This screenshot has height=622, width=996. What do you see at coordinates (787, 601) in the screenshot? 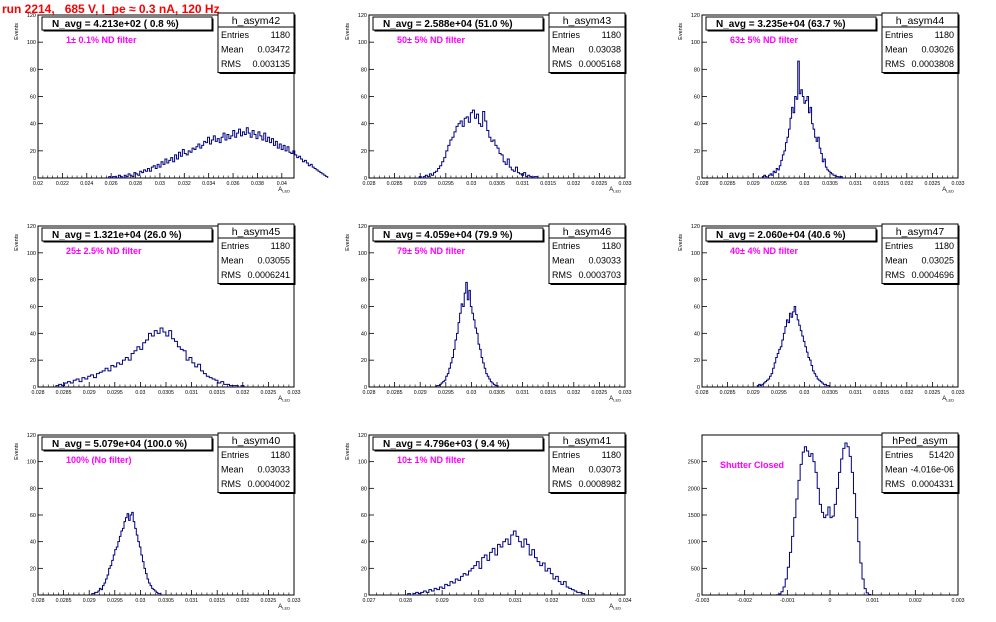
I see `x-tick-label: -0.001` at bounding box center [787, 601].